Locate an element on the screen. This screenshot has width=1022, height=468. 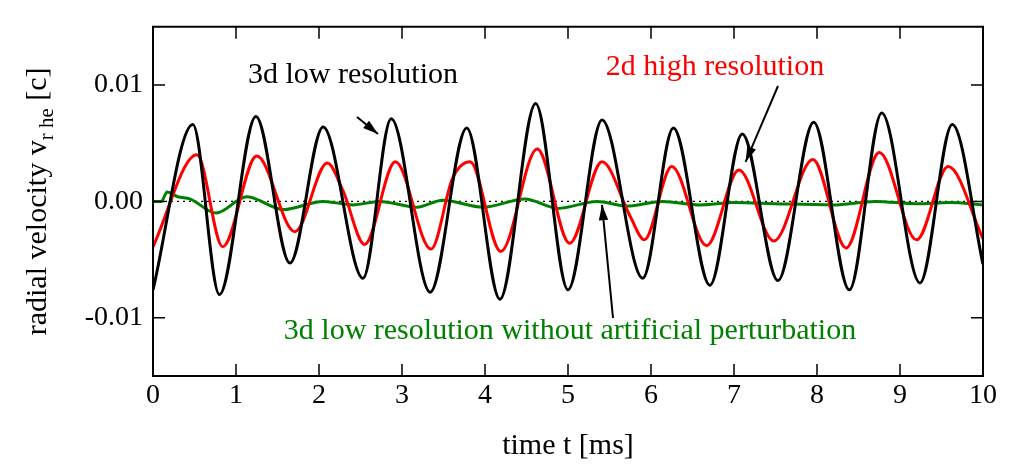
y-tick-label: 0.00 is located at coordinates (118, 199).